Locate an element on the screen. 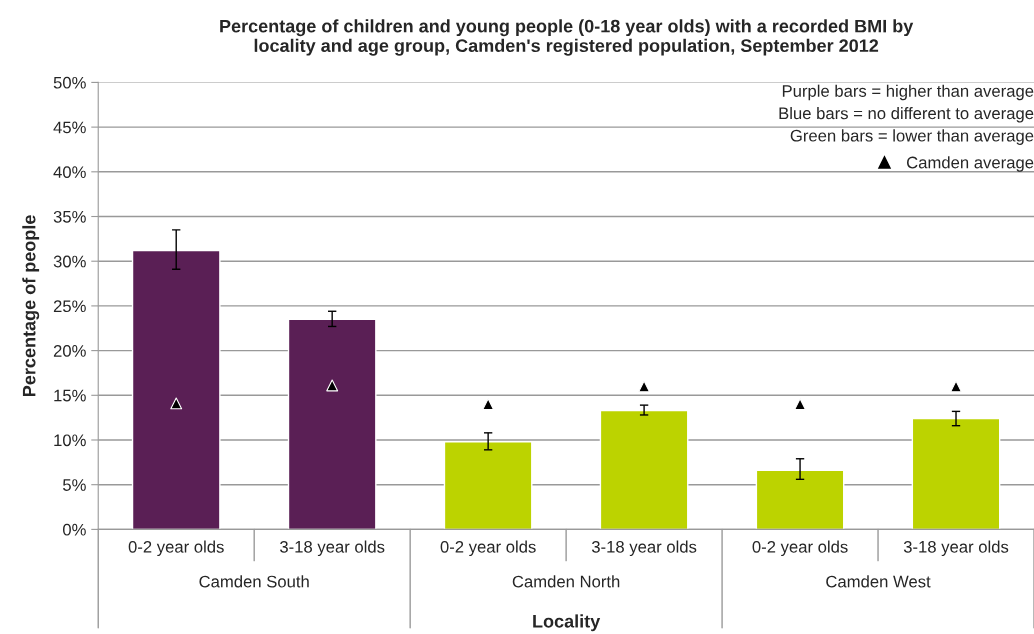  y-tick-label: 40% is located at coordinates (69, 172).